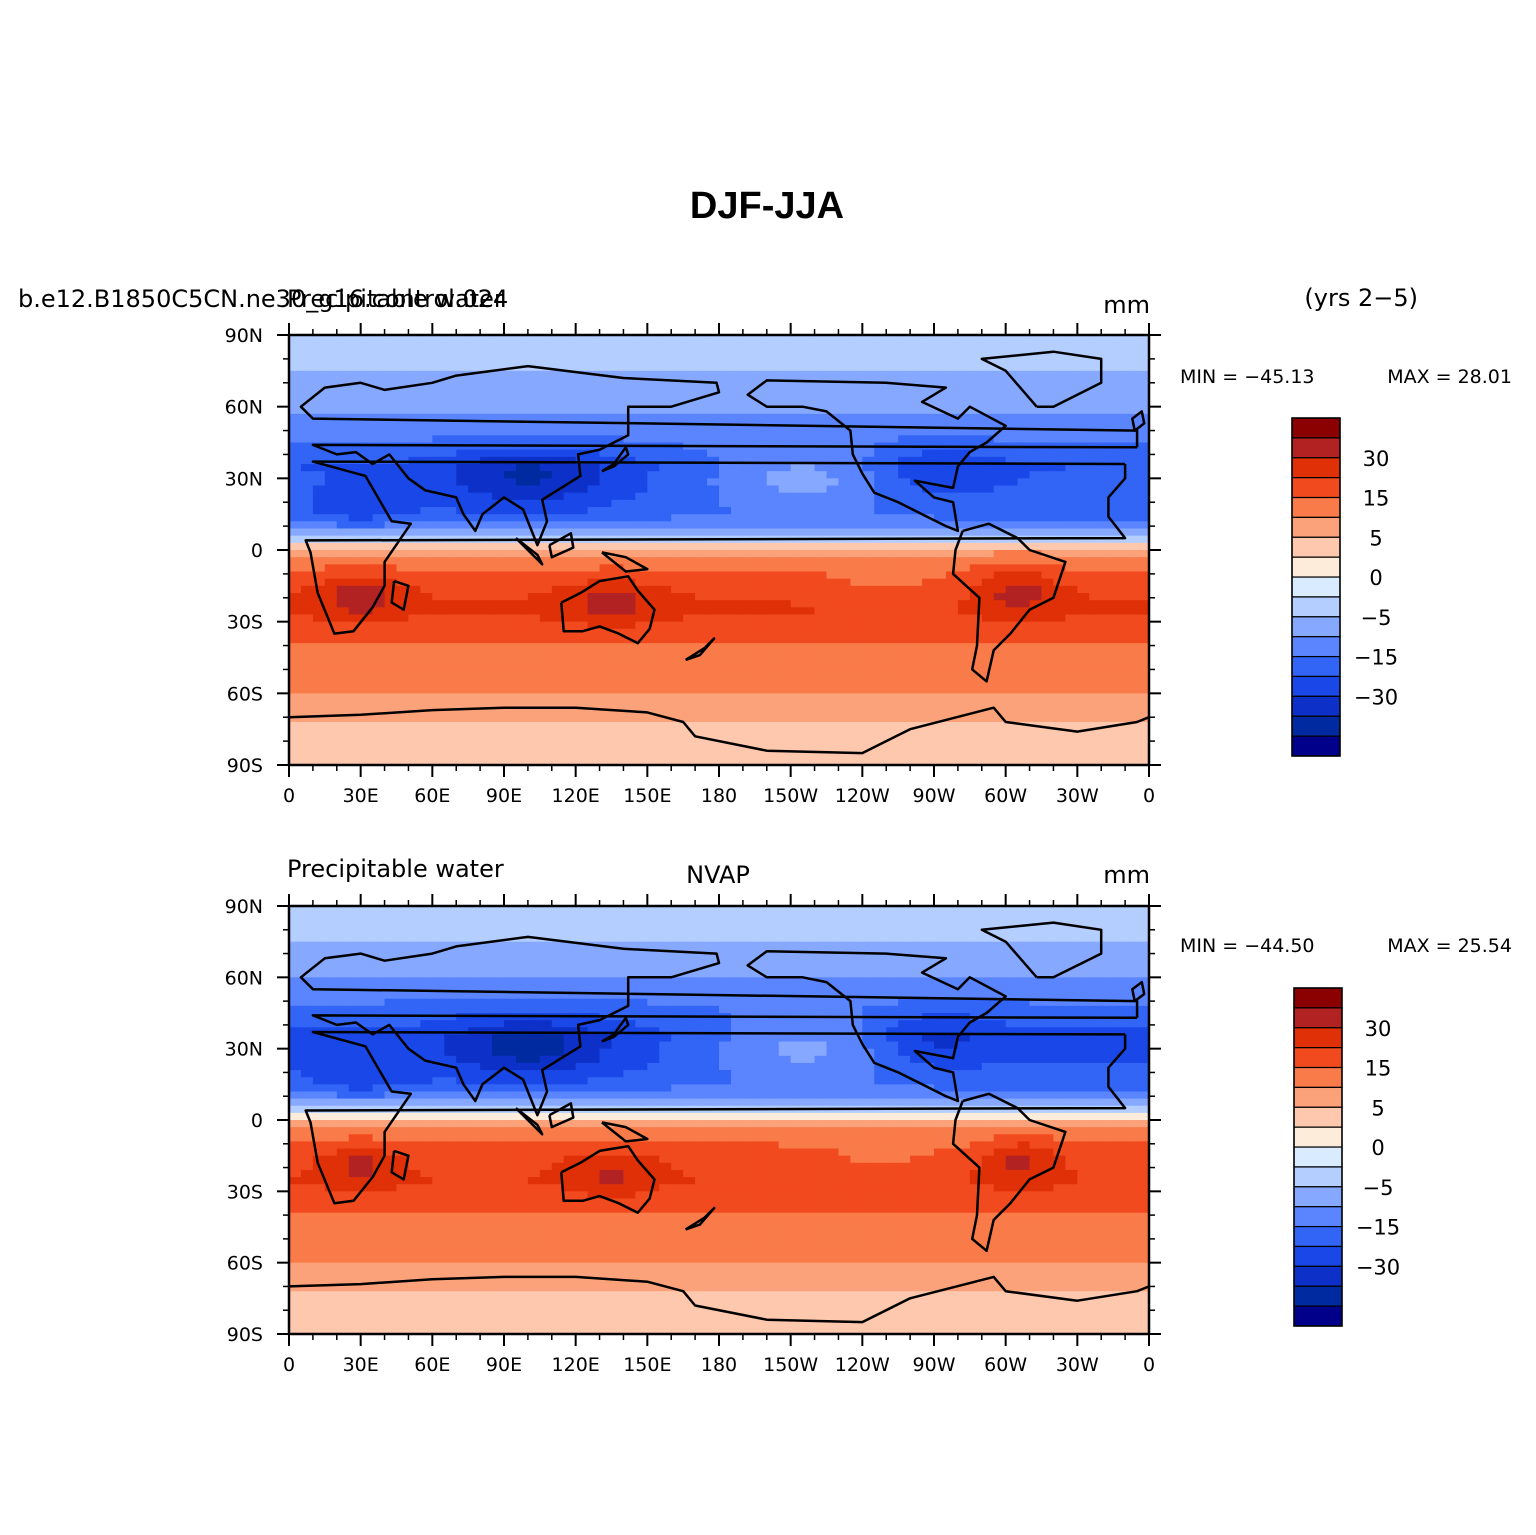 Image resolution: width=1536 pixels, height=1535 pixels. Describe the element at coordinates (1316, 507) in the screenshot. I see `colorbar-box` at that location.